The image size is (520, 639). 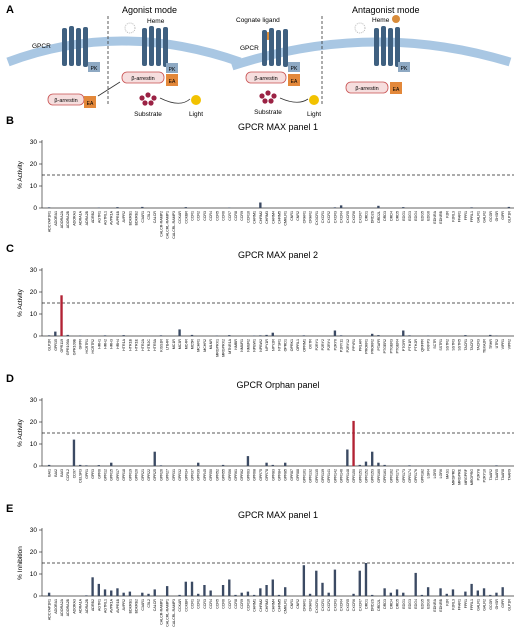 What do you see at coordinates (68, 346) in the screenshot?
I see `x-tick-label: GPR109A` at bounding box center [68, 346].